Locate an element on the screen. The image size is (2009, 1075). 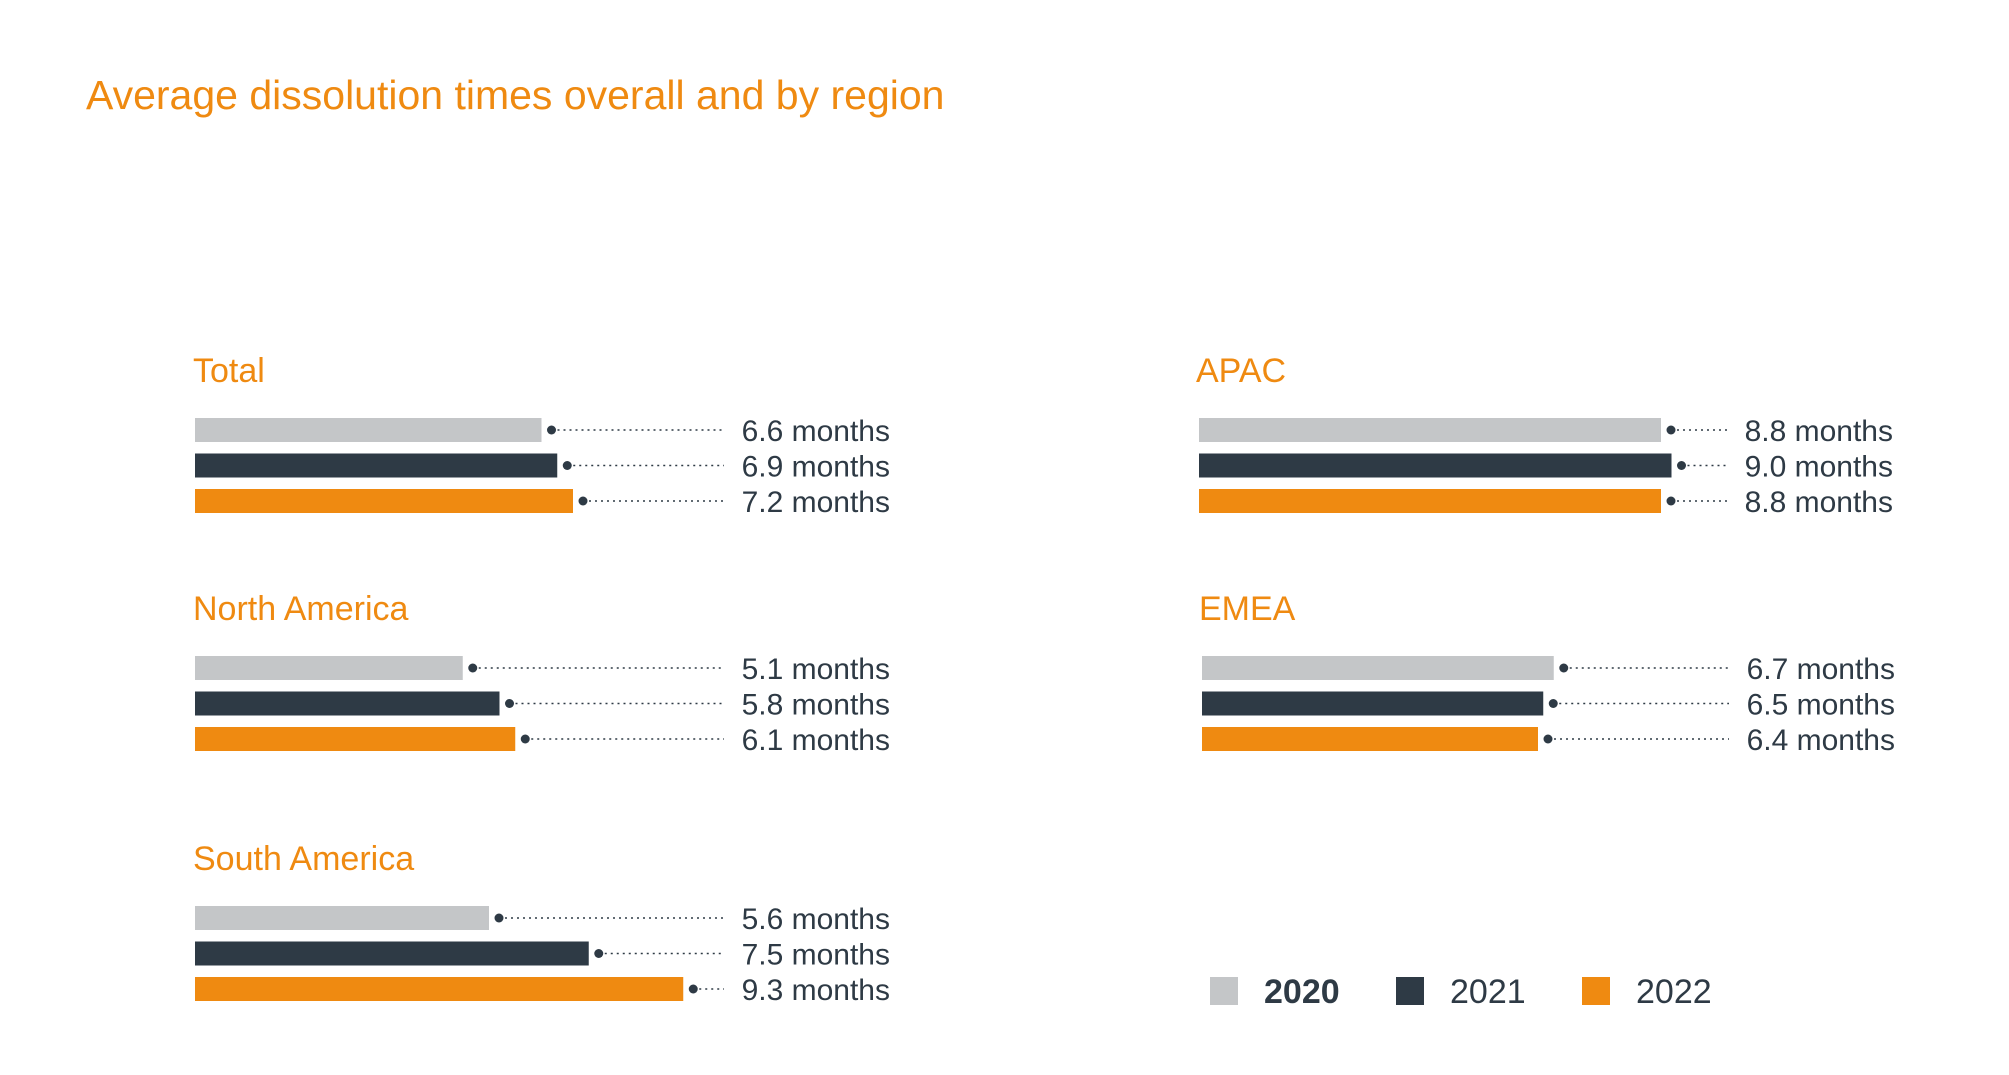
bar-north-america-2021 is located at coordinates (347, 703).